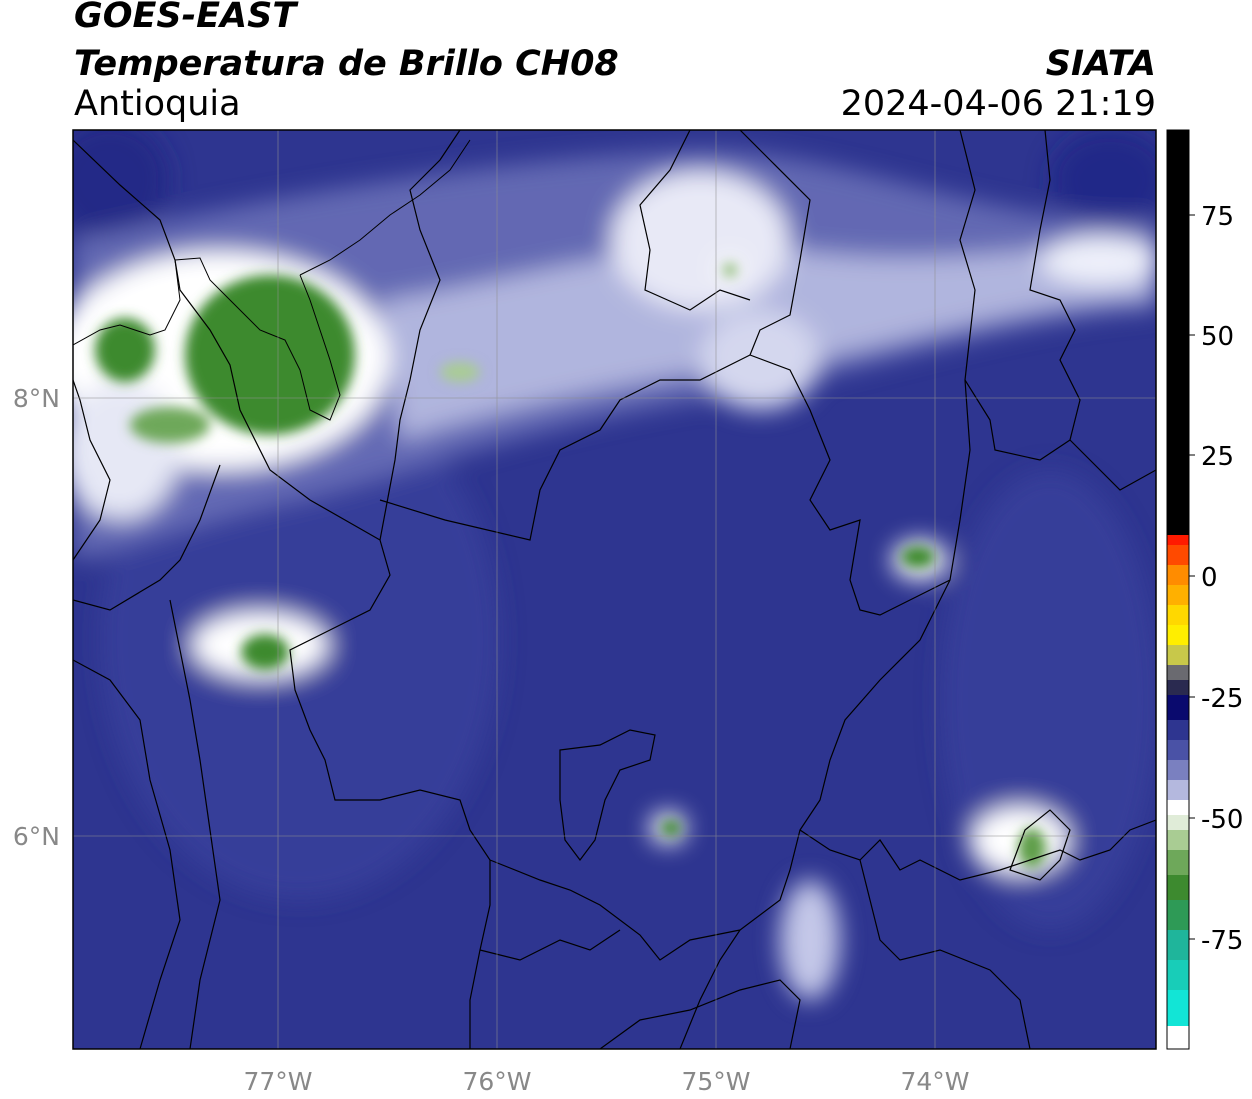 The width and height of the screenshot is (1252, 1099). What do you see at coordinates (1222, 820) in the screenshot?
I see `colorbar-tick-label: -50` at bounding box center [1222, 820].